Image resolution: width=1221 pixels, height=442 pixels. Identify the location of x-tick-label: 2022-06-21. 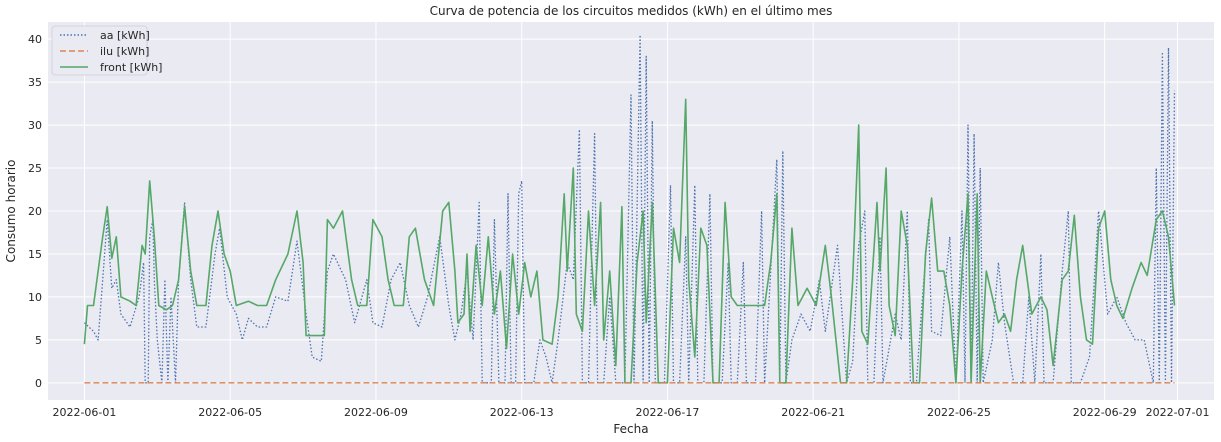
(813, 412).